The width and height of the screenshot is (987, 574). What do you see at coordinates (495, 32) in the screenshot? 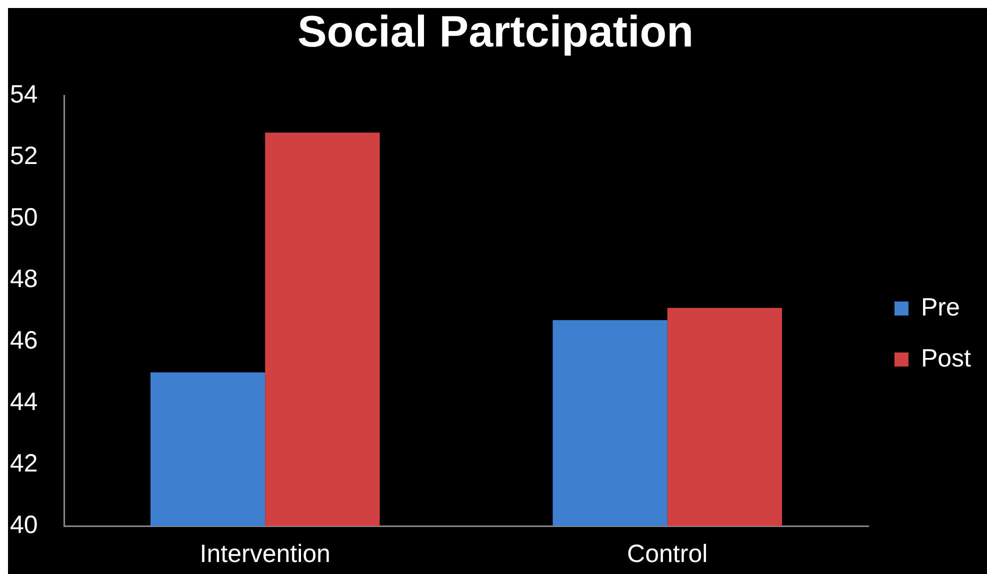
I see `chart-title: Social Partcipation` at bounding box center [495, 32].